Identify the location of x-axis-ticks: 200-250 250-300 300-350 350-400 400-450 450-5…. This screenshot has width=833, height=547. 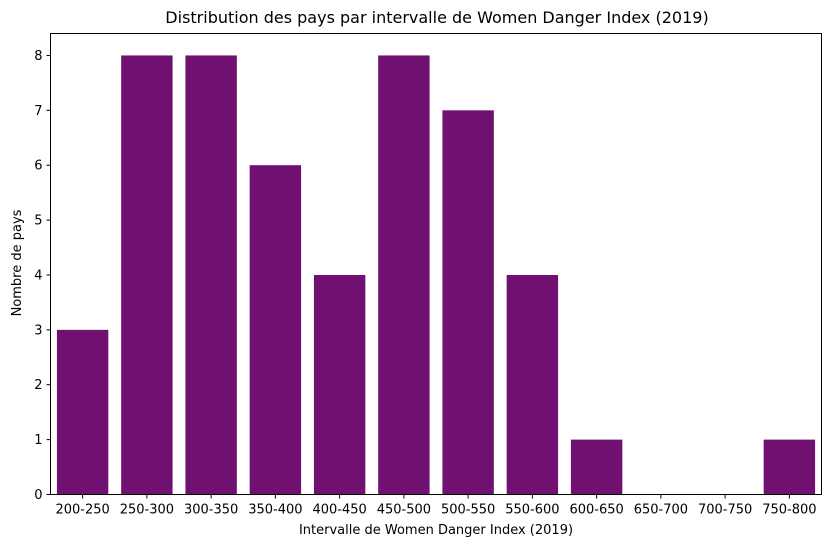
(436, 506).